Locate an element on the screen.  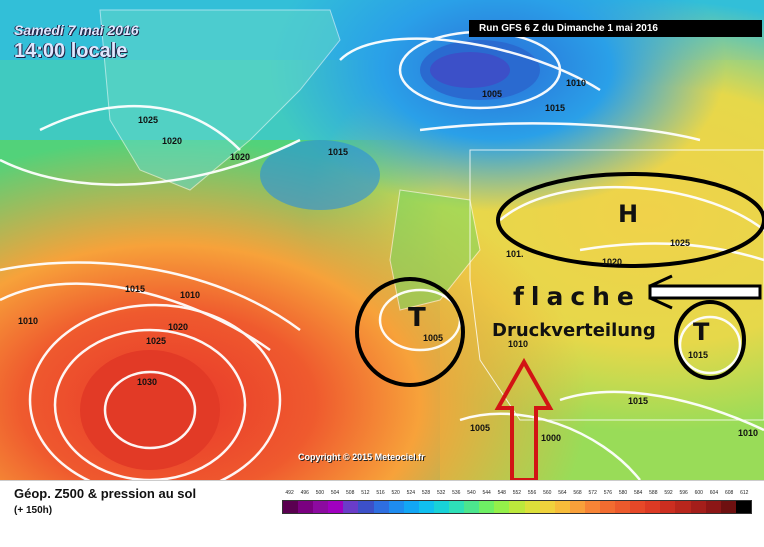
scale-tick-label: 584 is located at coordinates (638, 493).